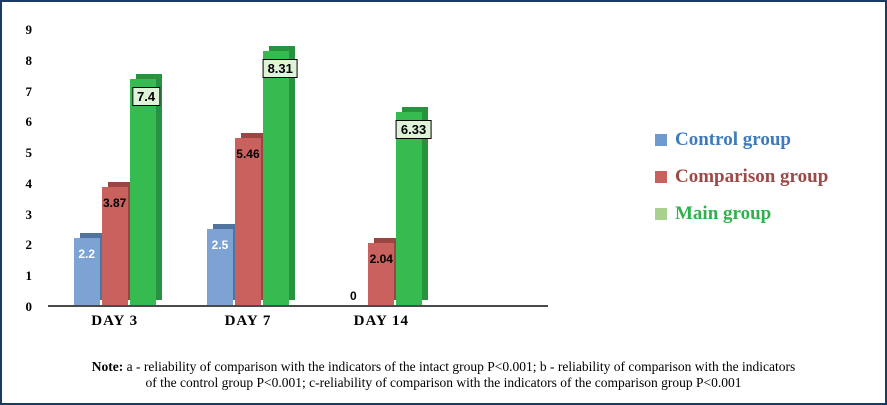 The height and width of the screenshot is (405, 887). I want to click on bar-comparison-day-3: 3.87, so click(117, 243).